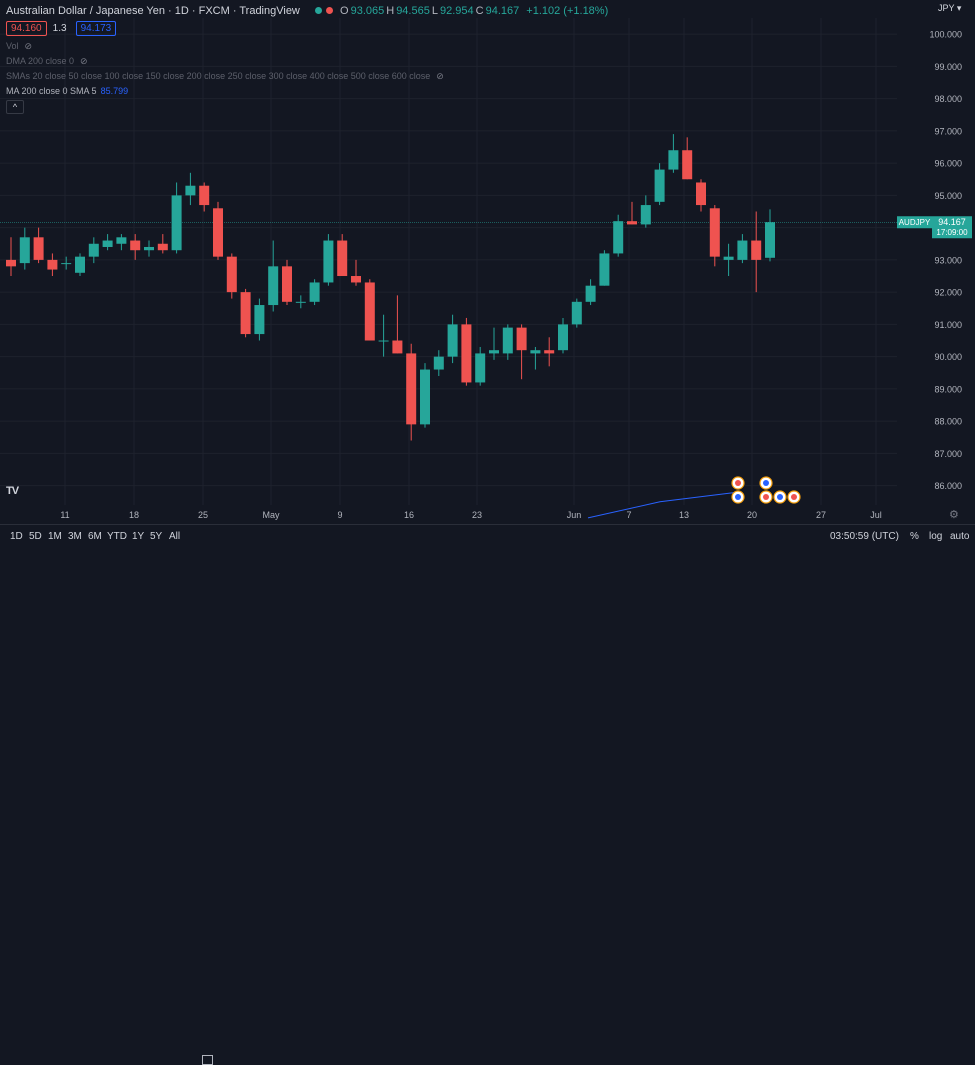 The width and height of the screenshot is (975, 1065). Describe the element at coordinates (134, 515) in the screenshot. I see `x-tick-label: 18` at that location.